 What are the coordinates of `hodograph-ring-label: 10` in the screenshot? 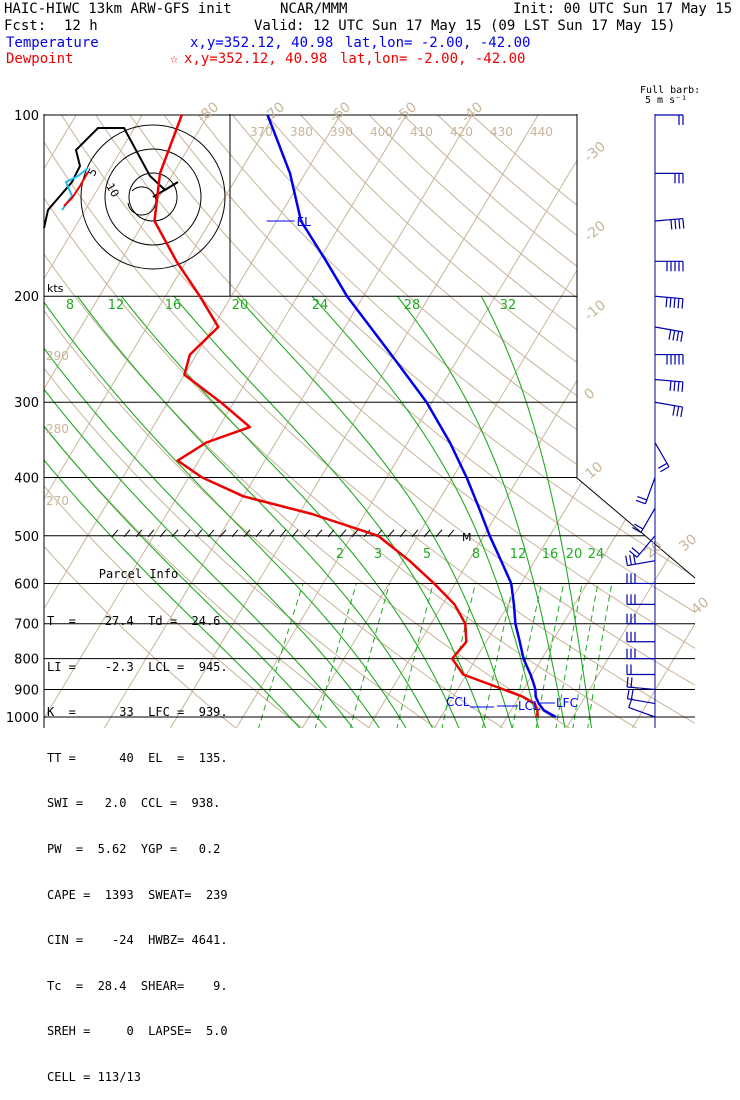 It's located at (112, 190).